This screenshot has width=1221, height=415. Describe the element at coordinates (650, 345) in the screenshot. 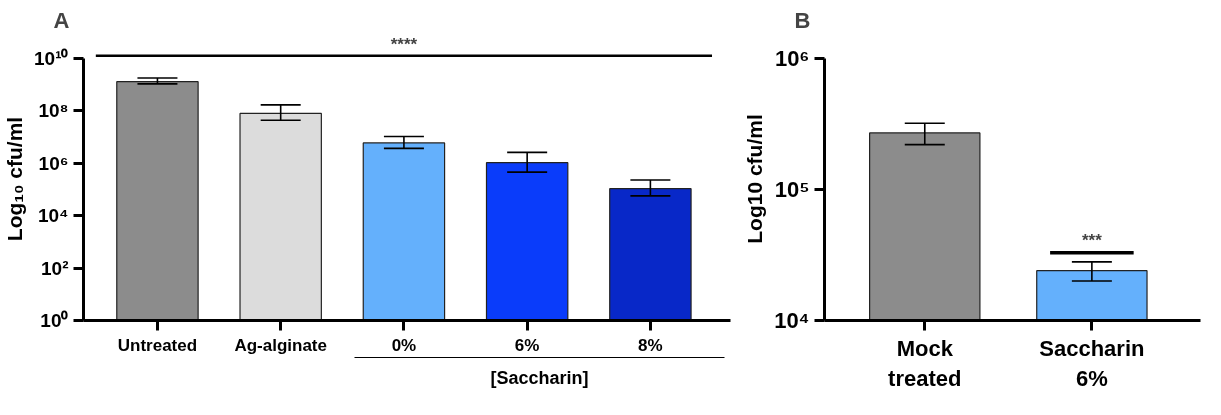

I see `x-tick-label: 8%` at that location.